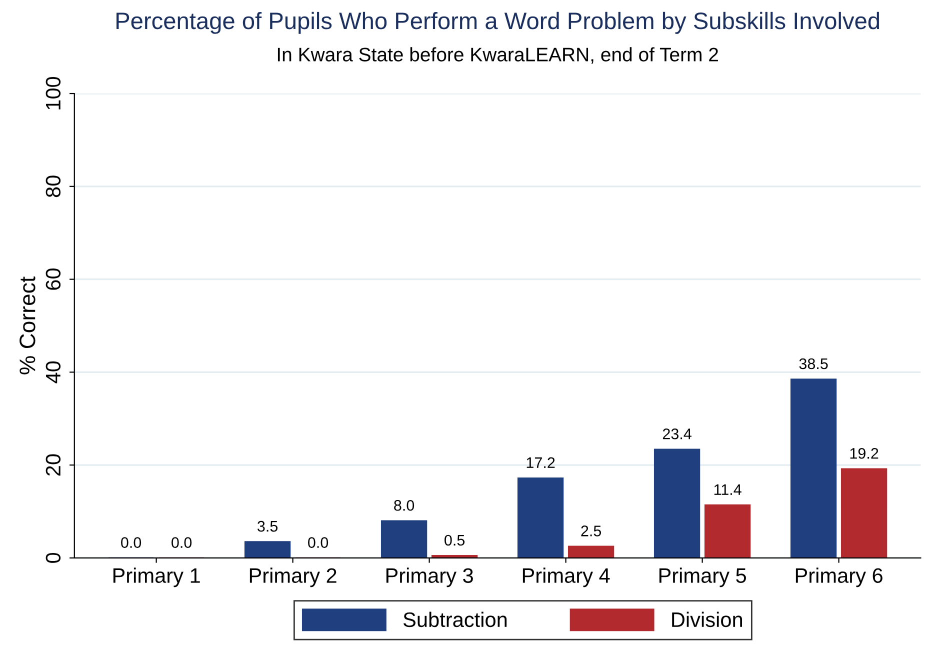  Describe the element at coordinates (156, 578) in the screenshot. I see `x-tick-label: Primary 1` at that location.